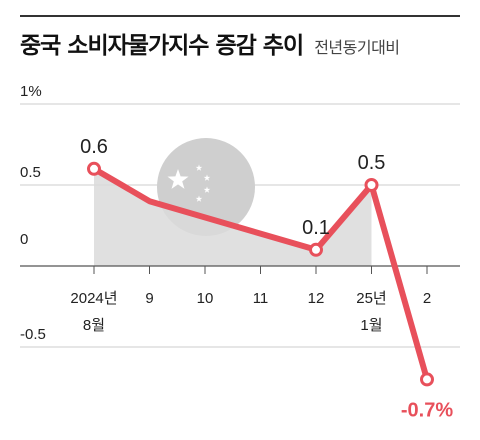 Image resolution: width=480 pixels, height=440 pixels. What do you see at coordinates (357, 47) in the screenshot?
I see `chart-subtitle: 전년동기대비` at bounding box center [357, 47].